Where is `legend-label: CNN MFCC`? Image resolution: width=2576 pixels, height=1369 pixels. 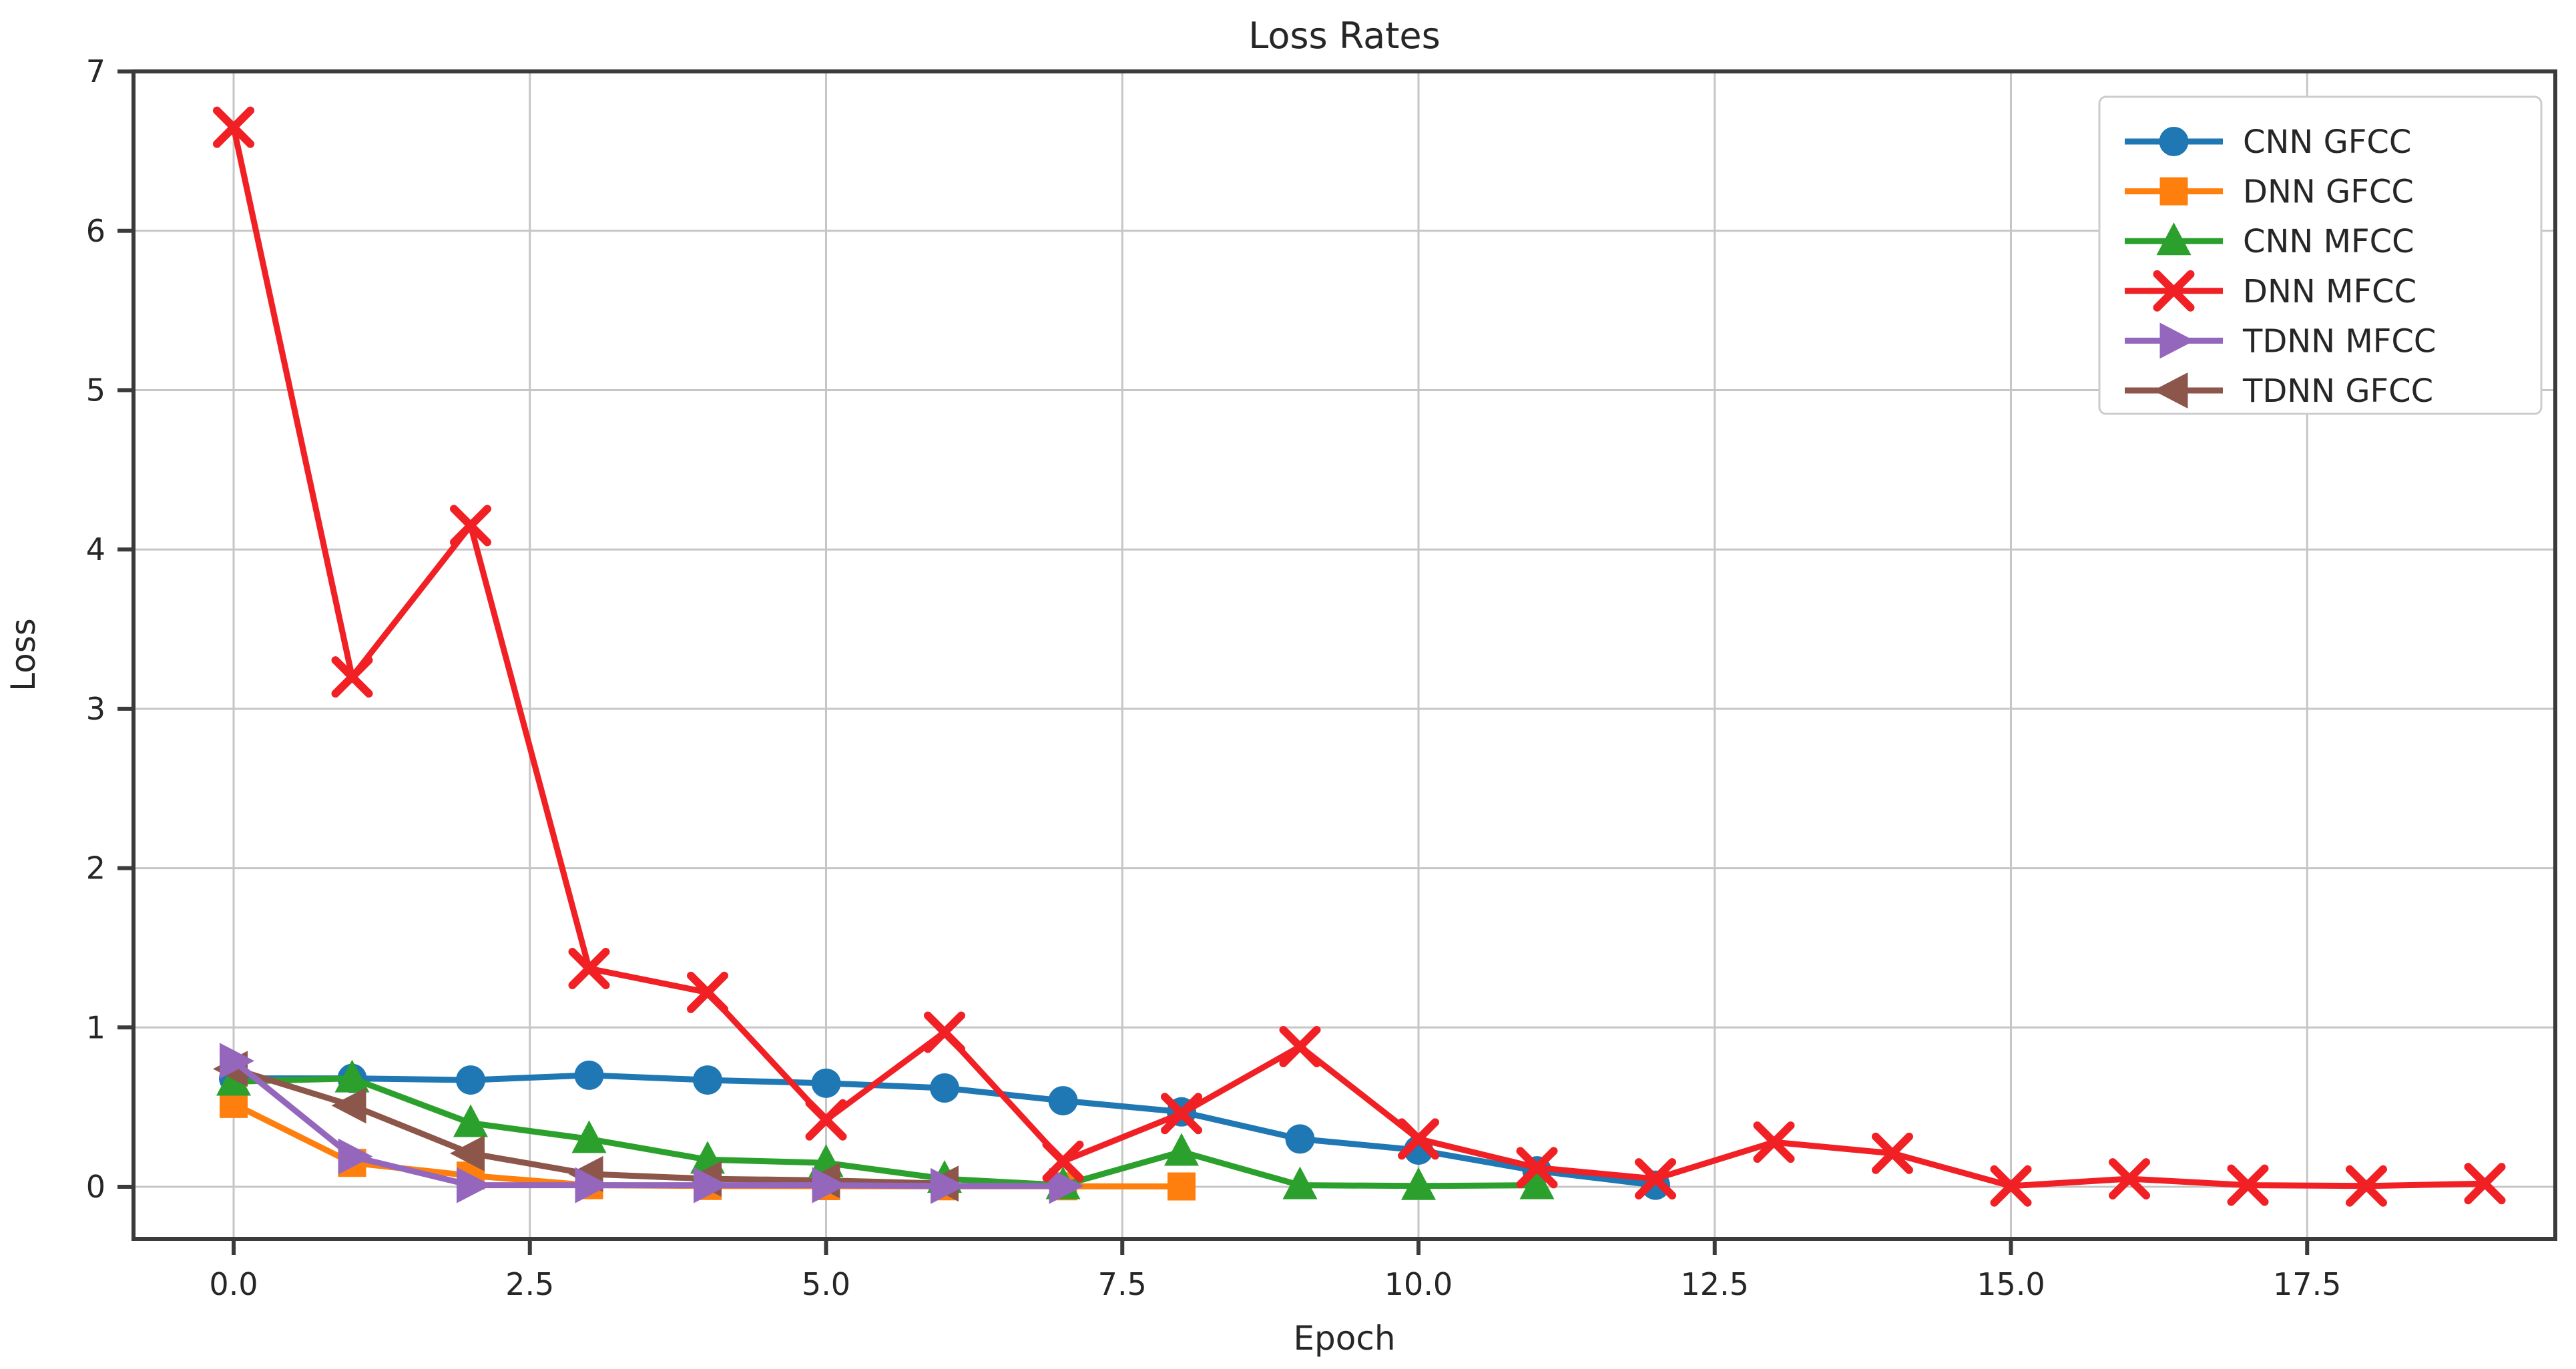 legend-label: CNN MFCC is located at coordinates (2328, 242).